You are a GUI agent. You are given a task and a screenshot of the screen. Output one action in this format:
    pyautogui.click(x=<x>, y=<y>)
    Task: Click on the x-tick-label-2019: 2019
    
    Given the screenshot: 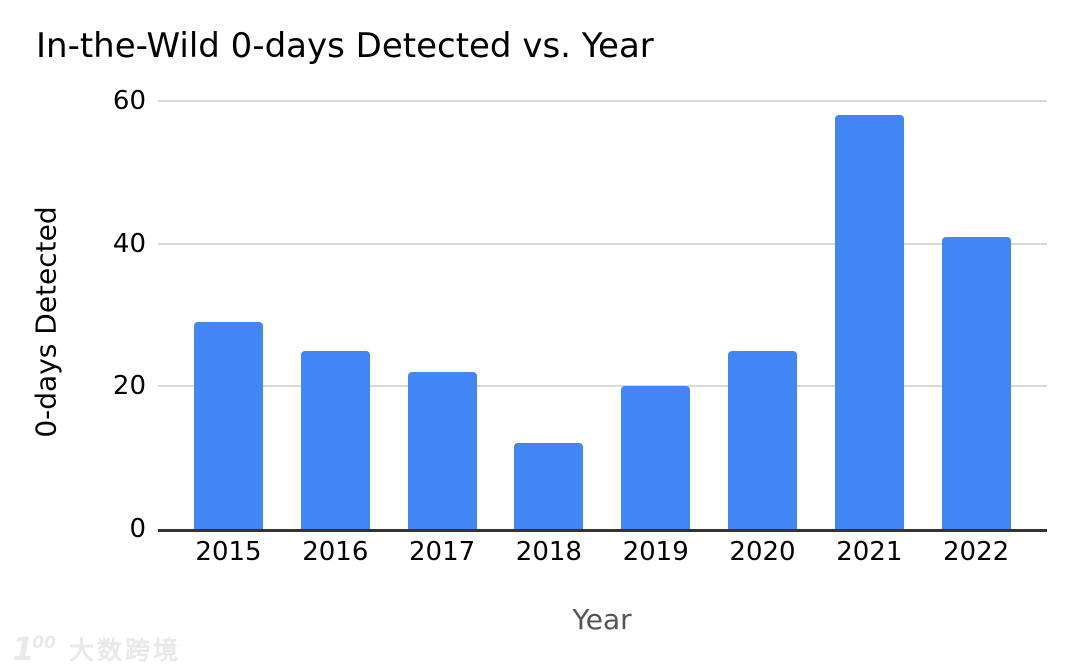 What is the action you would take?
    pyautogui.click(x=655, y=552)
    